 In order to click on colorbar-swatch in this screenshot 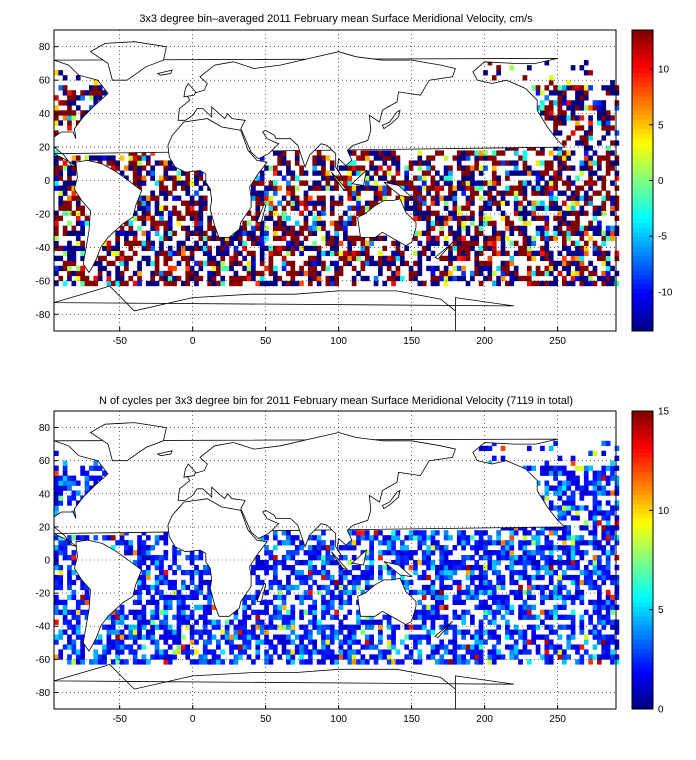, I will do `click(642, 665)`.